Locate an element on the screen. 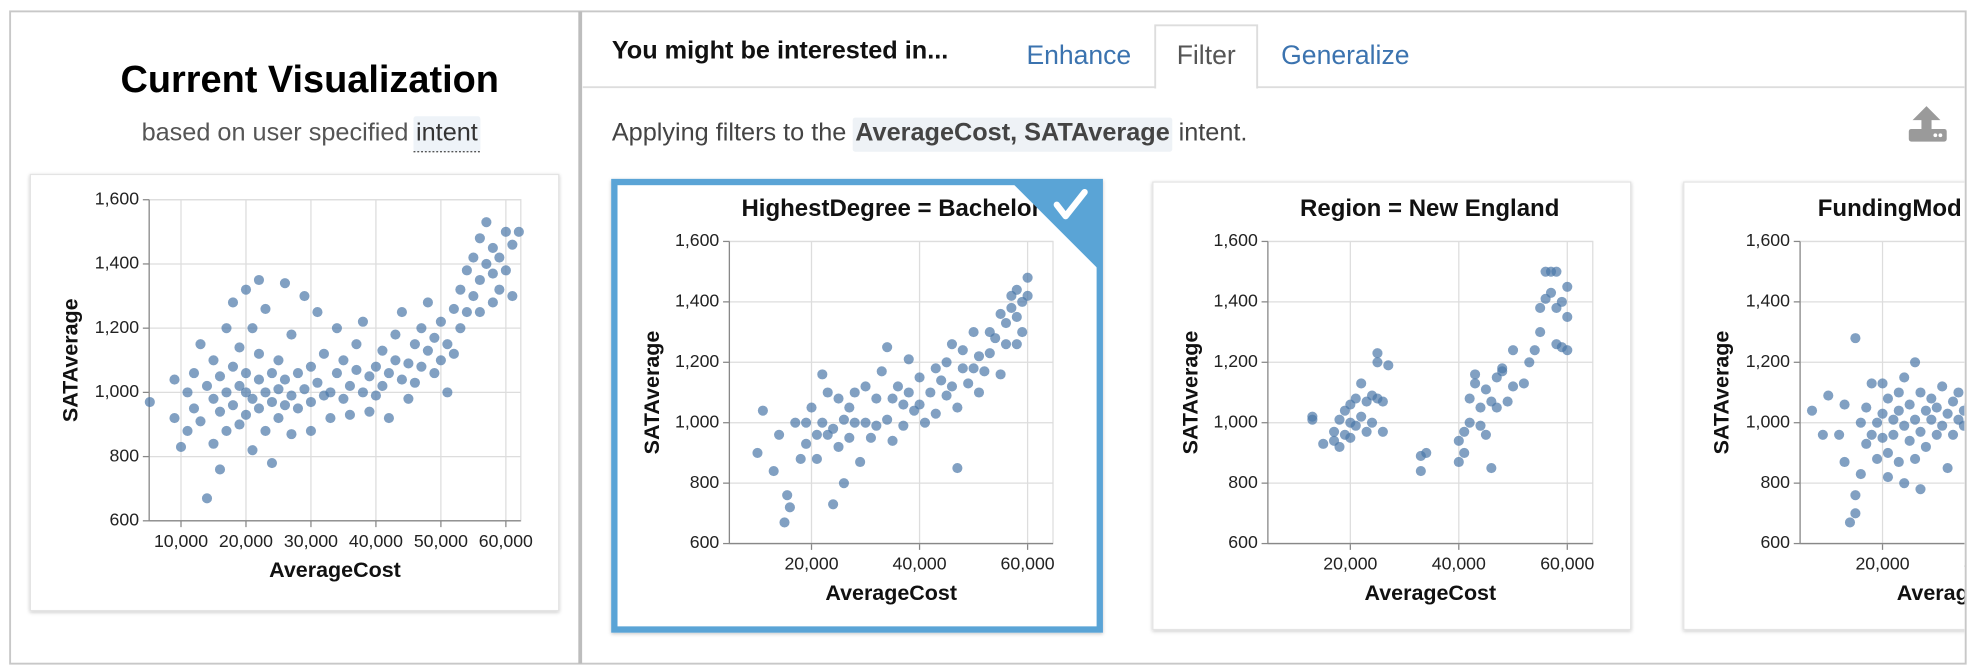 The width and height of the screenshot is (1972, 672). x-tick-label: 40,000 is located at coordinates (1968, 564).